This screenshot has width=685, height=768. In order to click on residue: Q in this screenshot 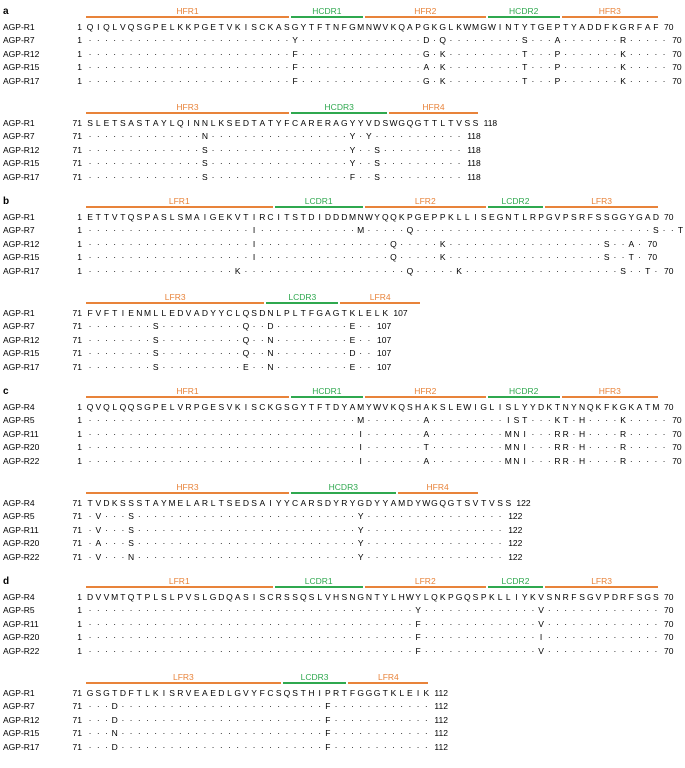, I will do `click(131, 407)`.